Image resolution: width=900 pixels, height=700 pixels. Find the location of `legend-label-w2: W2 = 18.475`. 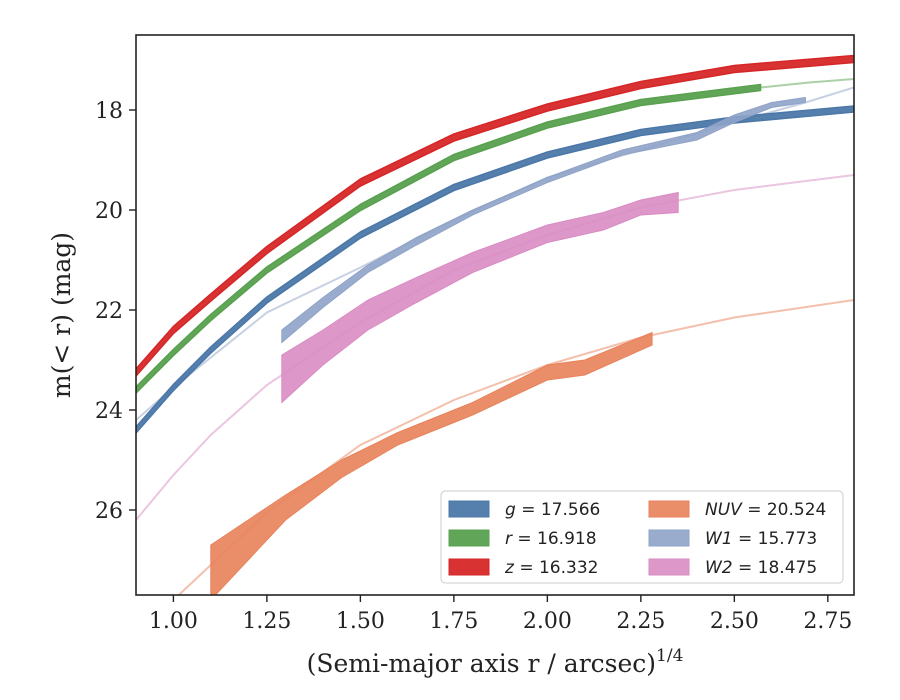

legend-label-w2: W2 = 18.475 is located at coordinates (761, 568).